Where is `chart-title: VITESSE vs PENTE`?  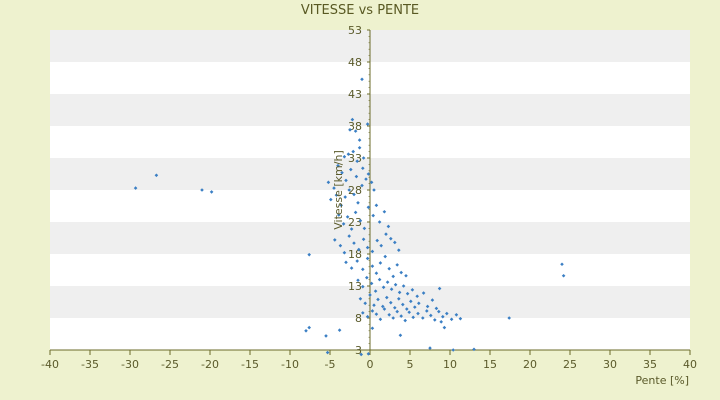 chart-title: VITESSE vs PENTE is located at coordinates (360, 10).